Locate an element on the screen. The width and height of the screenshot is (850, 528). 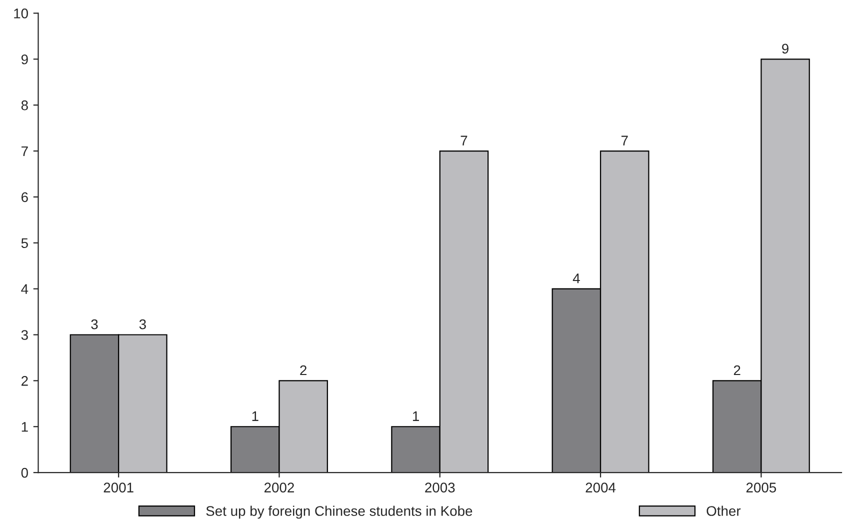
y-tick-label: 10 is located at coordinates (21, 13).